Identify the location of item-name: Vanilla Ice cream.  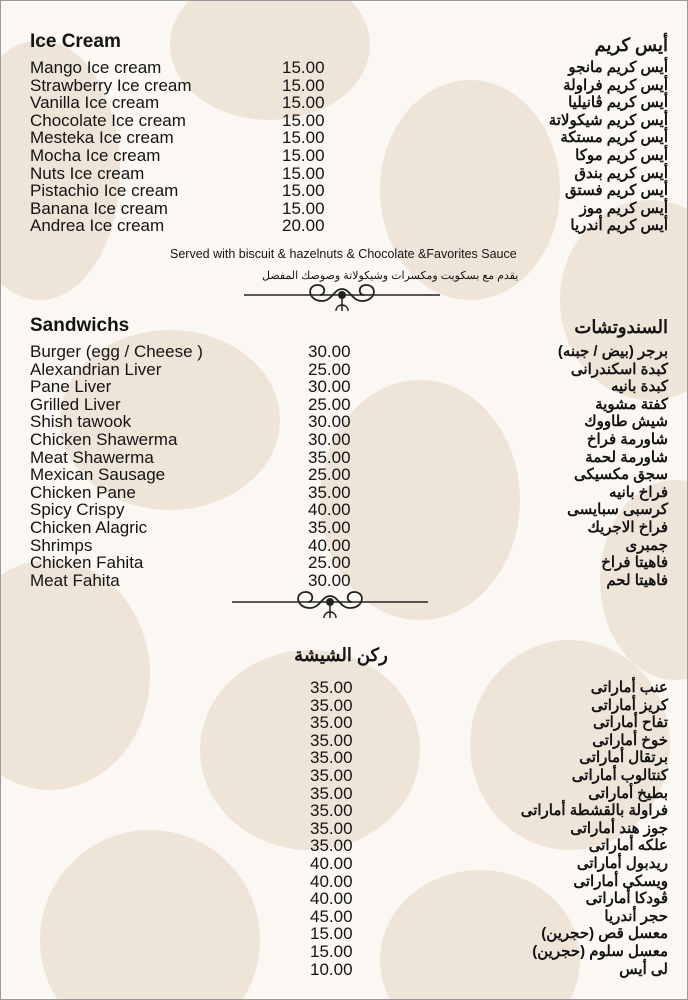
(95, 103).